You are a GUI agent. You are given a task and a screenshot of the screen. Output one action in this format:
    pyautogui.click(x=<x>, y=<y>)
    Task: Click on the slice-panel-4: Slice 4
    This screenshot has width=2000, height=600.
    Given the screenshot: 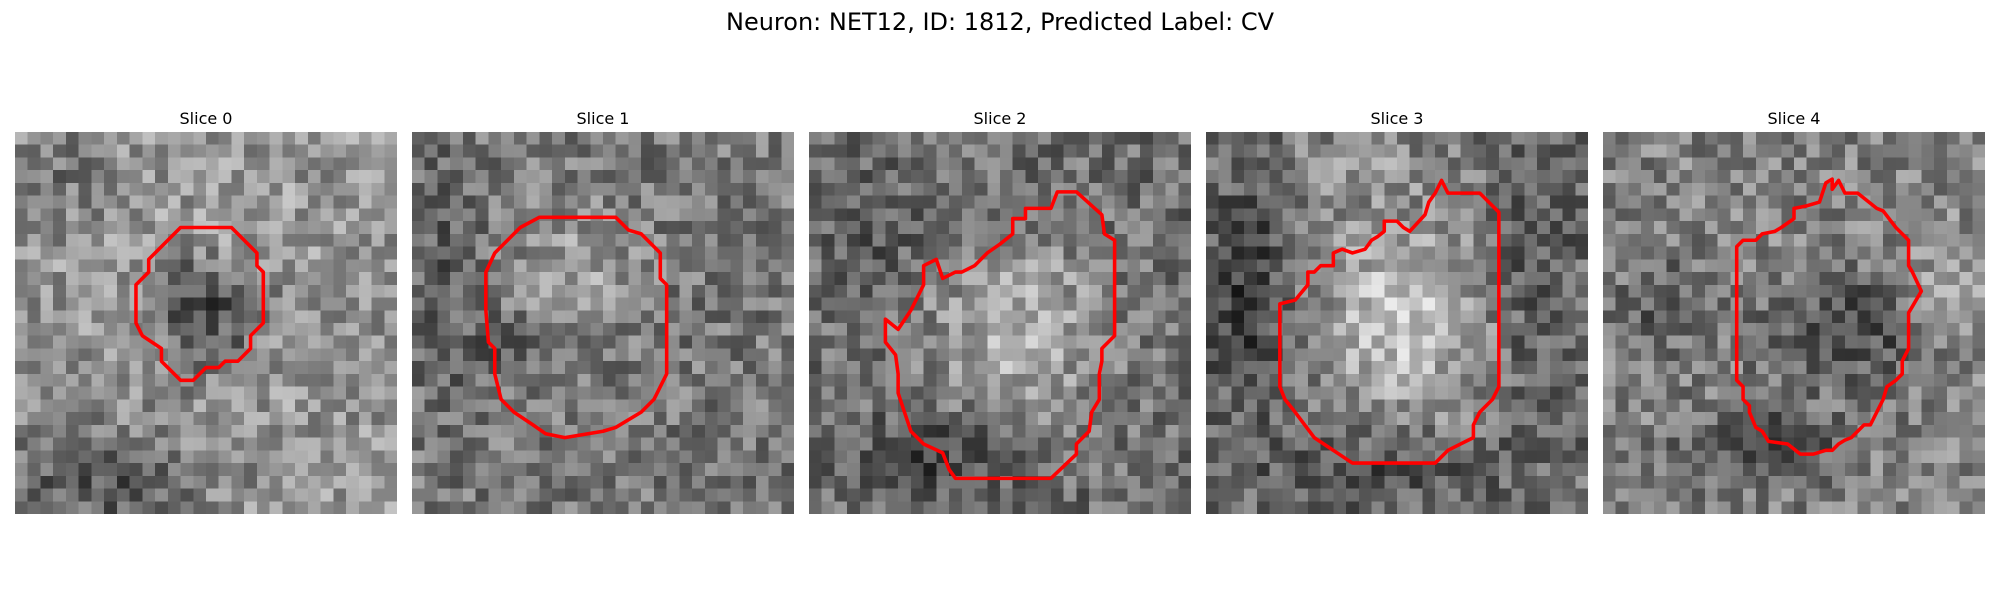 What is the action you would take?
    pyautogui.click(x=1794, y=311)
    